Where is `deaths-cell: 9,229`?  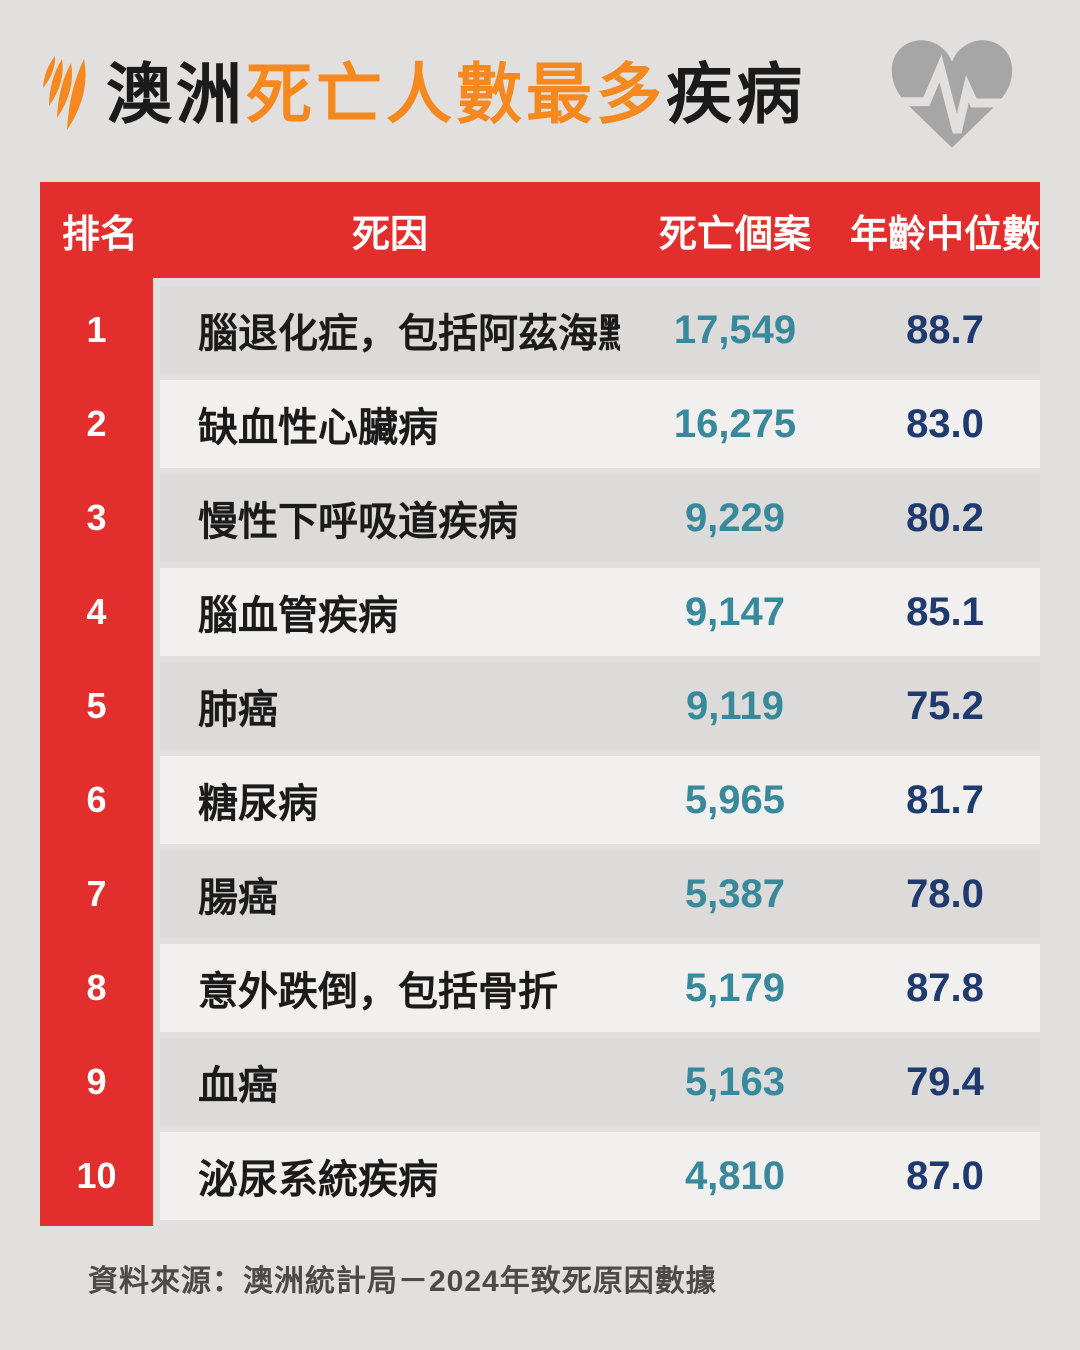
deaths-cell: 9,229 is located at coordinates (735, 517).